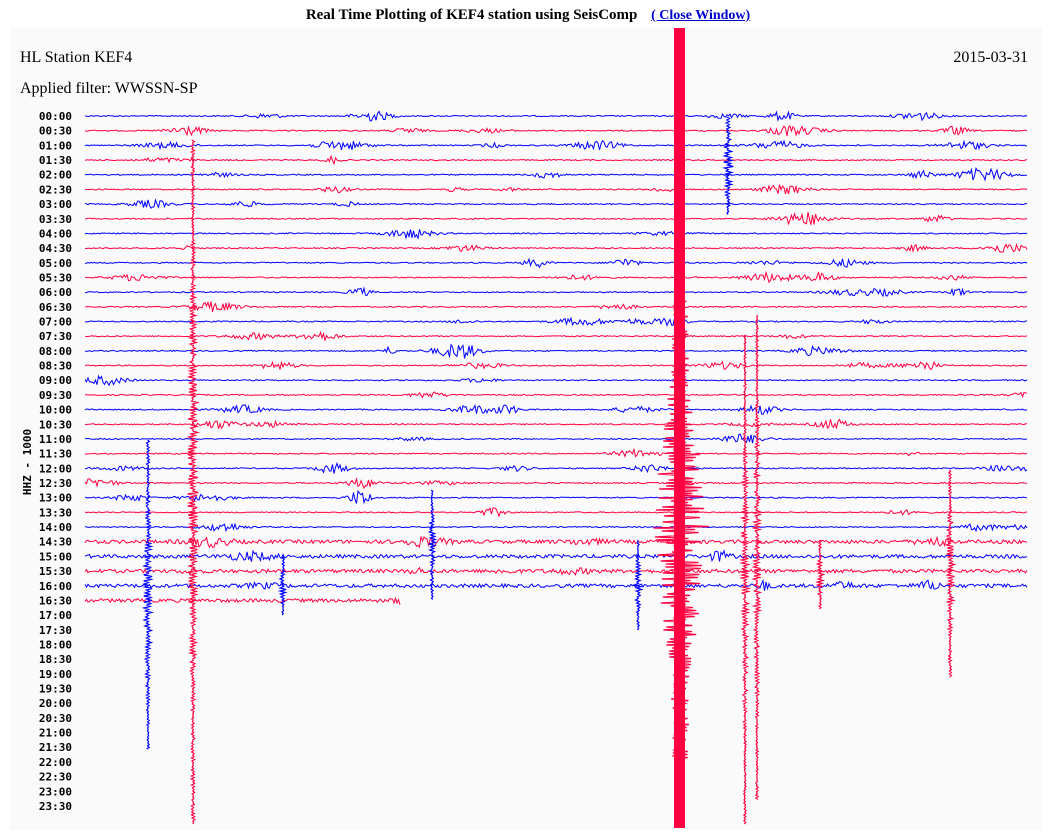  Describe the element at coordinates (55, 806) in the screenshot. I see `time-label: 23:30` at that location.